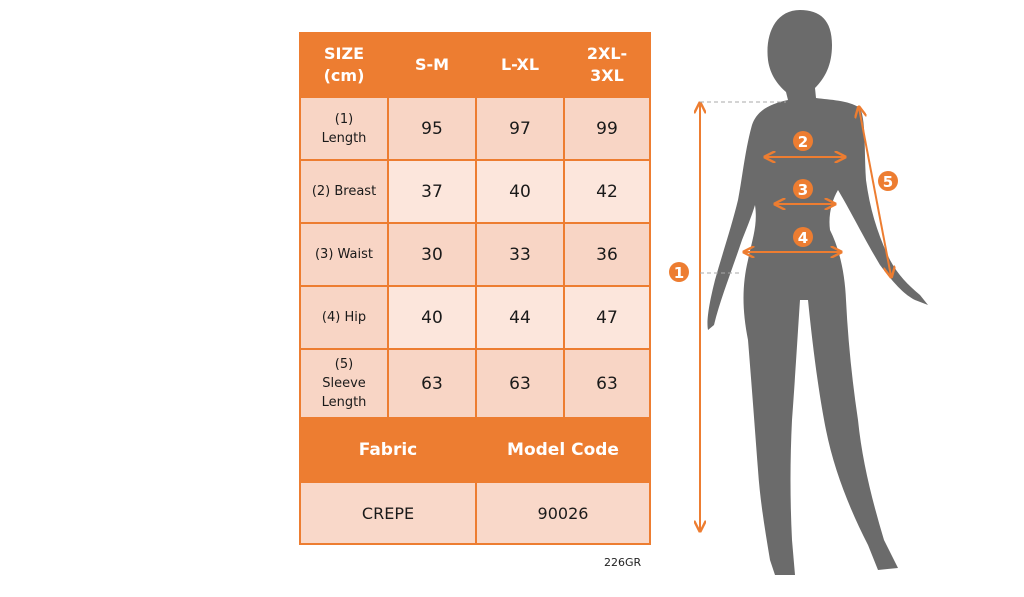 This screenshot has height=597, width=1024. I want to click on cell: 97, so click(520, 128).